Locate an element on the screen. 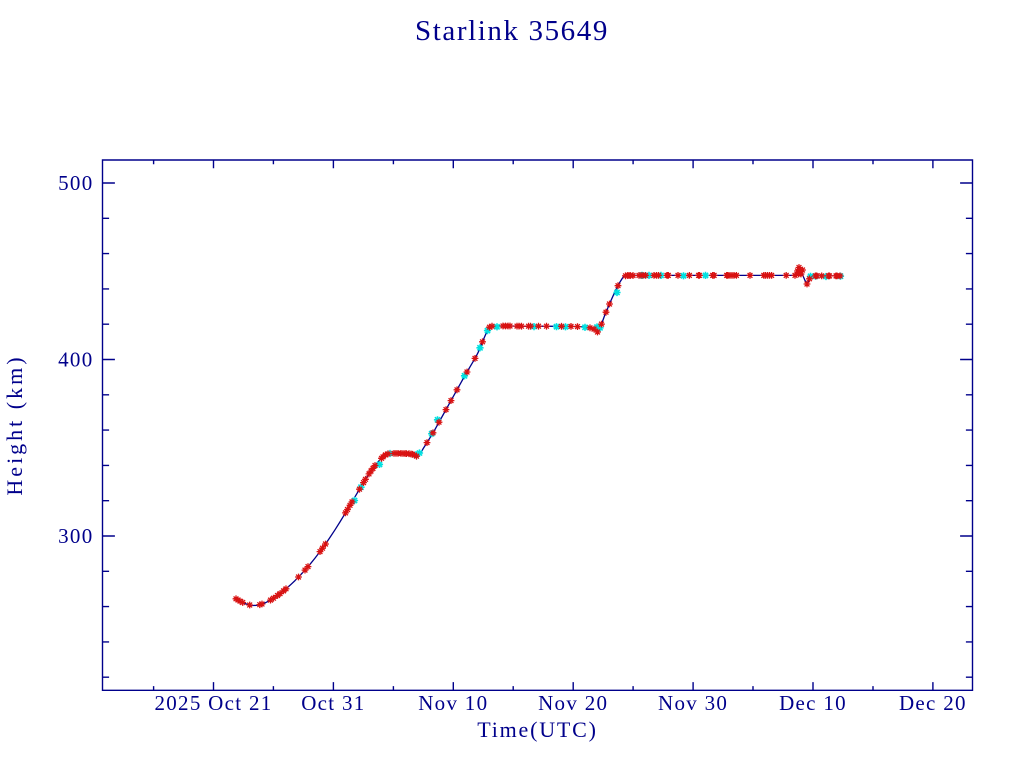  svg-text: 400 is located at coordinates (75, 359).